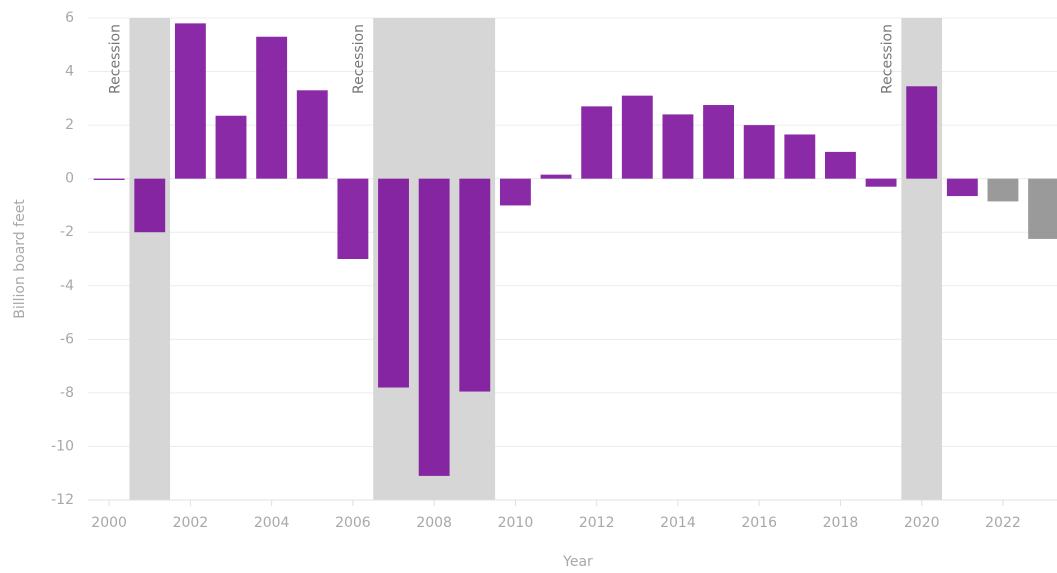 The width and height of the screenshot is (1057, 573). Describe the element at coordinates (922, 523) in the screenshot. I see `x-tick-label: 2020` at that location.